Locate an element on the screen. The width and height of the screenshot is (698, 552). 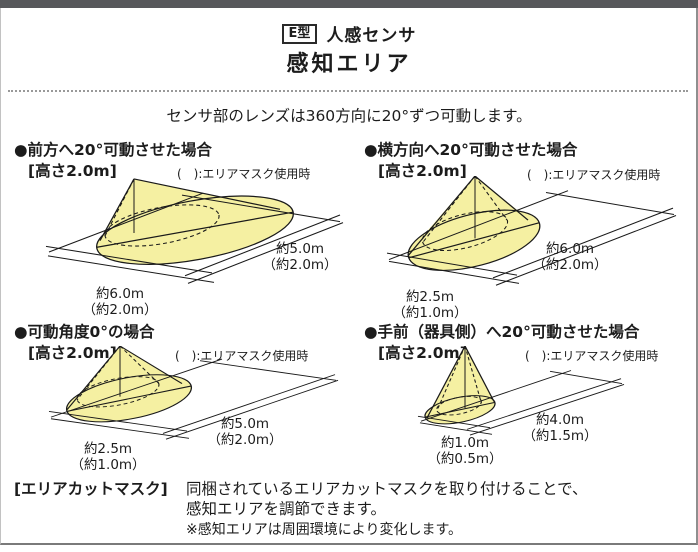
header: E型 人感センサ is located at coordinates (349, 33).